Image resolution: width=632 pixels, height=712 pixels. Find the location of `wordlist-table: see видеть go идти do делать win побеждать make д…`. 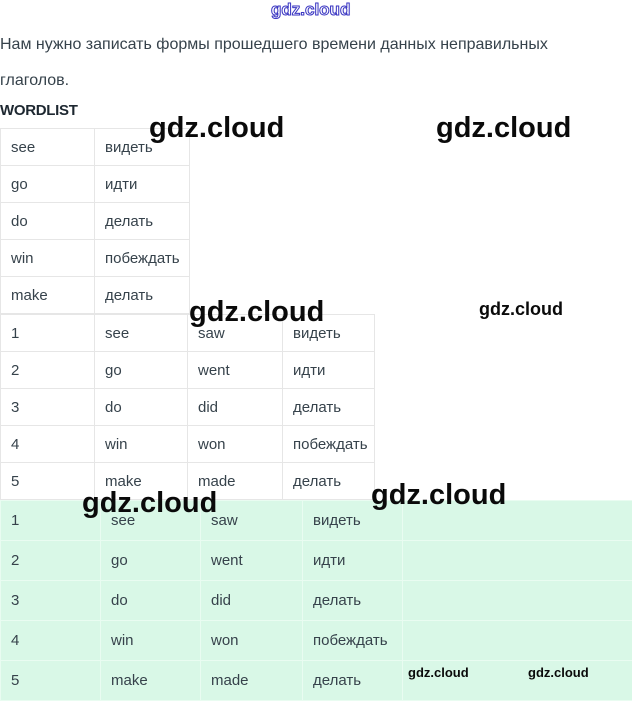

wordlist-table: see видеть go идти do делать win побеждать make д… is located at coordinates (95, 221).